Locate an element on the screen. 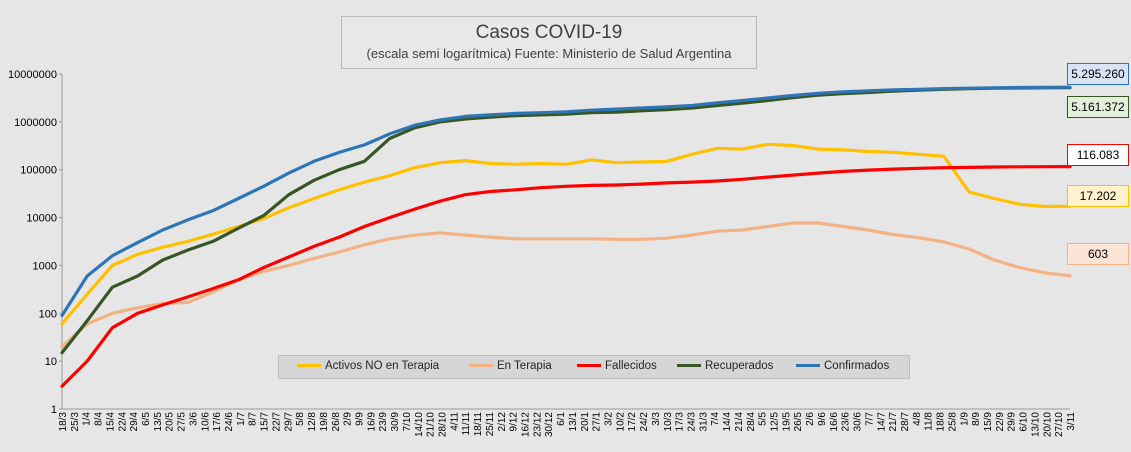 Image resolution: width=1131 pixels, height=452 pixels. x-tick-label: 16/6 is located at coordinates (834, 422).